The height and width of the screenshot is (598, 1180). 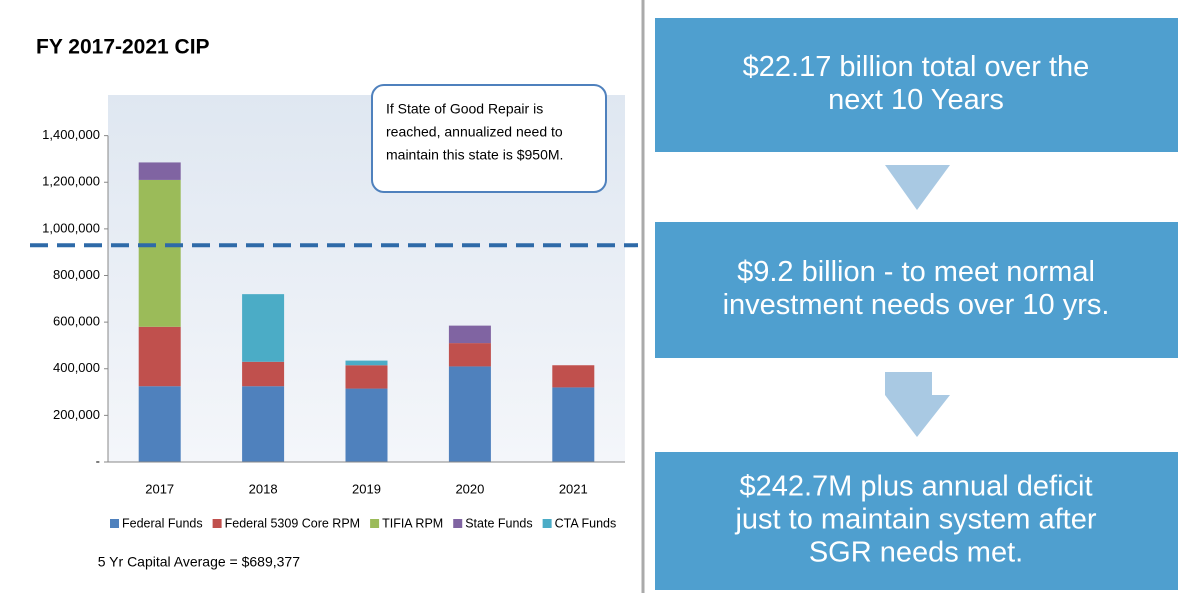 I want to click on flow-text: next 10 Years, so click(x=916, y=100).